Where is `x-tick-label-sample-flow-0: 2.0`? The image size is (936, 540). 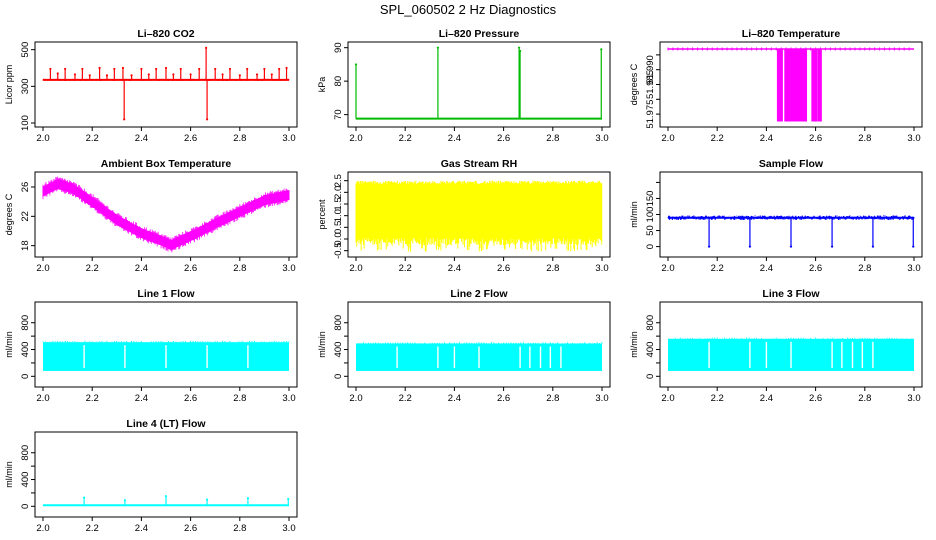 x-tick-label-sample-flow-0: 2.0 is located at coordinates (667, 268).